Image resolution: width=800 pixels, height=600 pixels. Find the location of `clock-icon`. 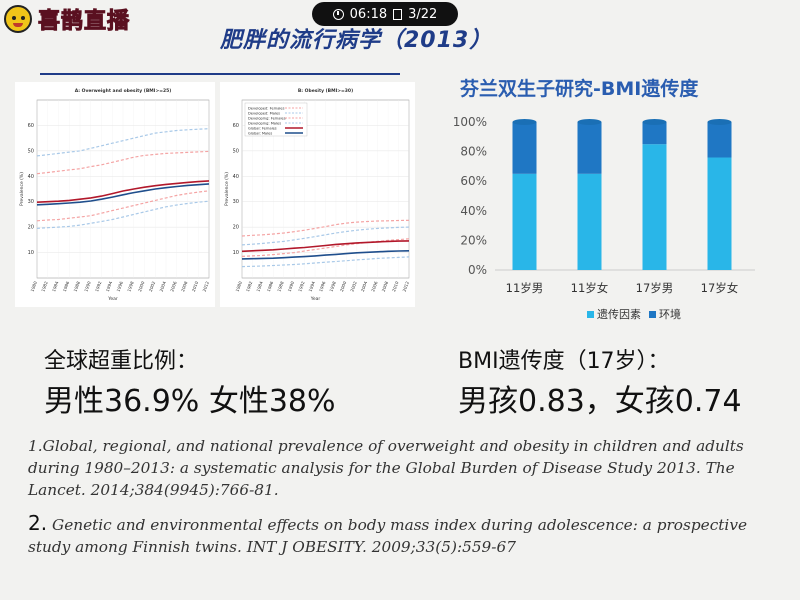

clock-icon is located at coordinates (338, 14).